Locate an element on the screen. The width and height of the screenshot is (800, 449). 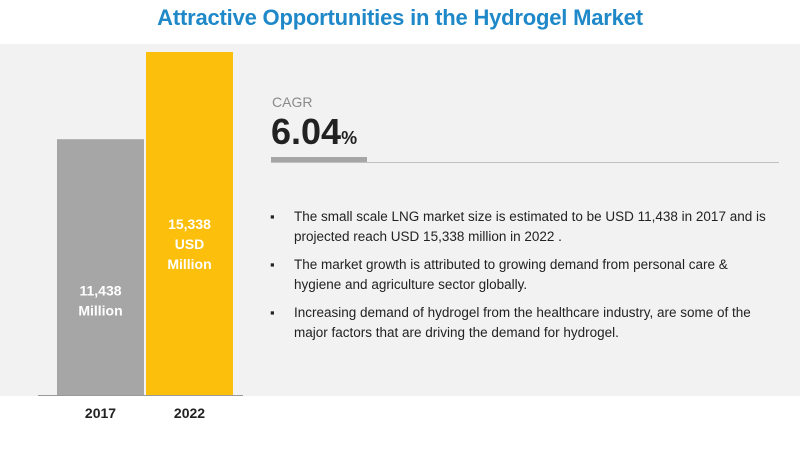
cagr-value: 6.04 is located at coordinates (306, 131).